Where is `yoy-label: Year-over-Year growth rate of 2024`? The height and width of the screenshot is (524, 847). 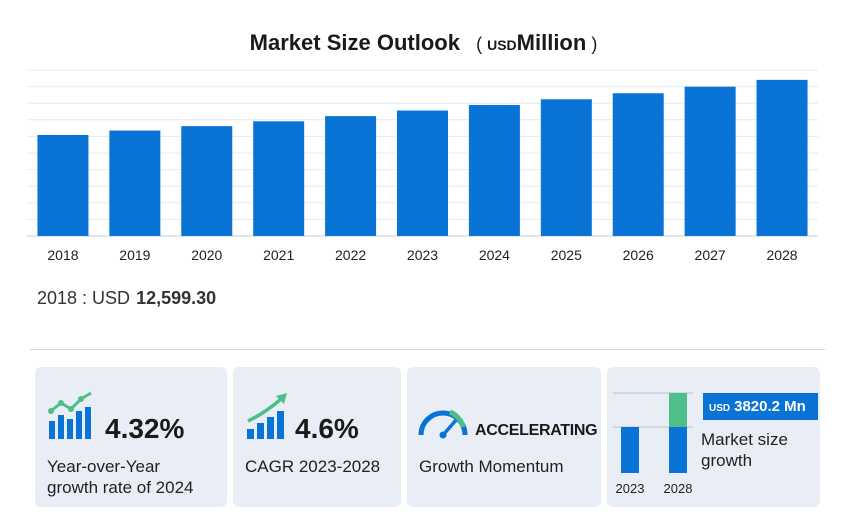
yoy-label: Year-over-Year growth rate of 2024 is located at coordinates (120, 477).